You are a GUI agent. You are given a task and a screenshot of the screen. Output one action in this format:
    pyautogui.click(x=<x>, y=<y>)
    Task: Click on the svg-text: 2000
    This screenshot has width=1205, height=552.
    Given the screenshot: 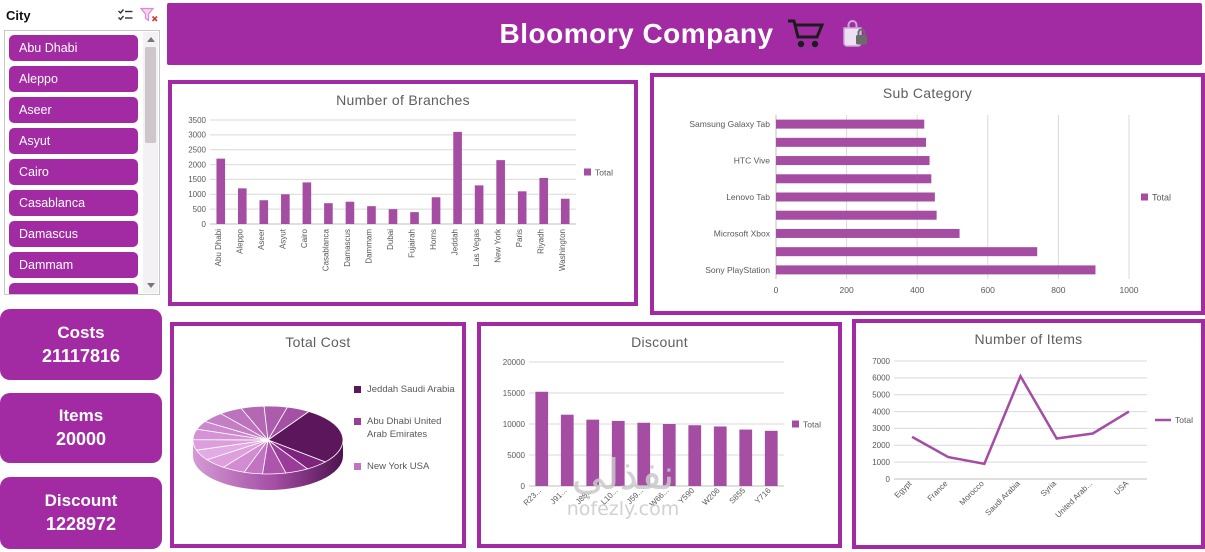 What is the action you would take?
    pyautogui.click(x=197, y=164)
    